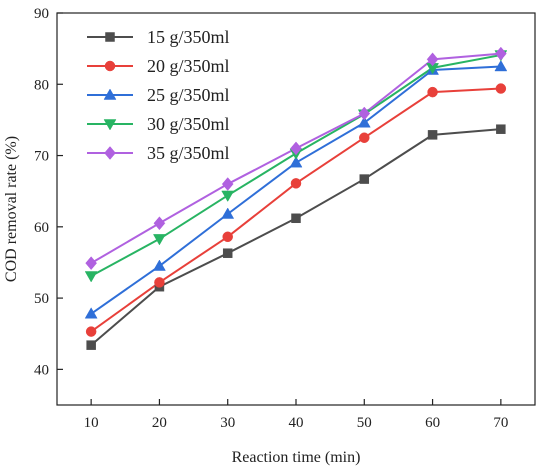 This screenshot has height=470, width=550. I want to click on legend-label-1: 15 g/350ml, so click(188, 37).